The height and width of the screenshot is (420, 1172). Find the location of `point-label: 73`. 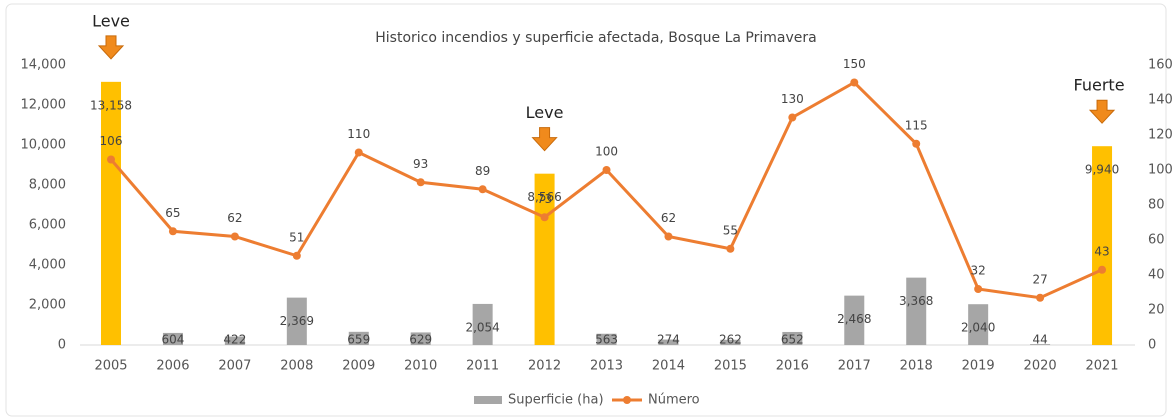

point-label: 73 is located at coordinates (544, 199).